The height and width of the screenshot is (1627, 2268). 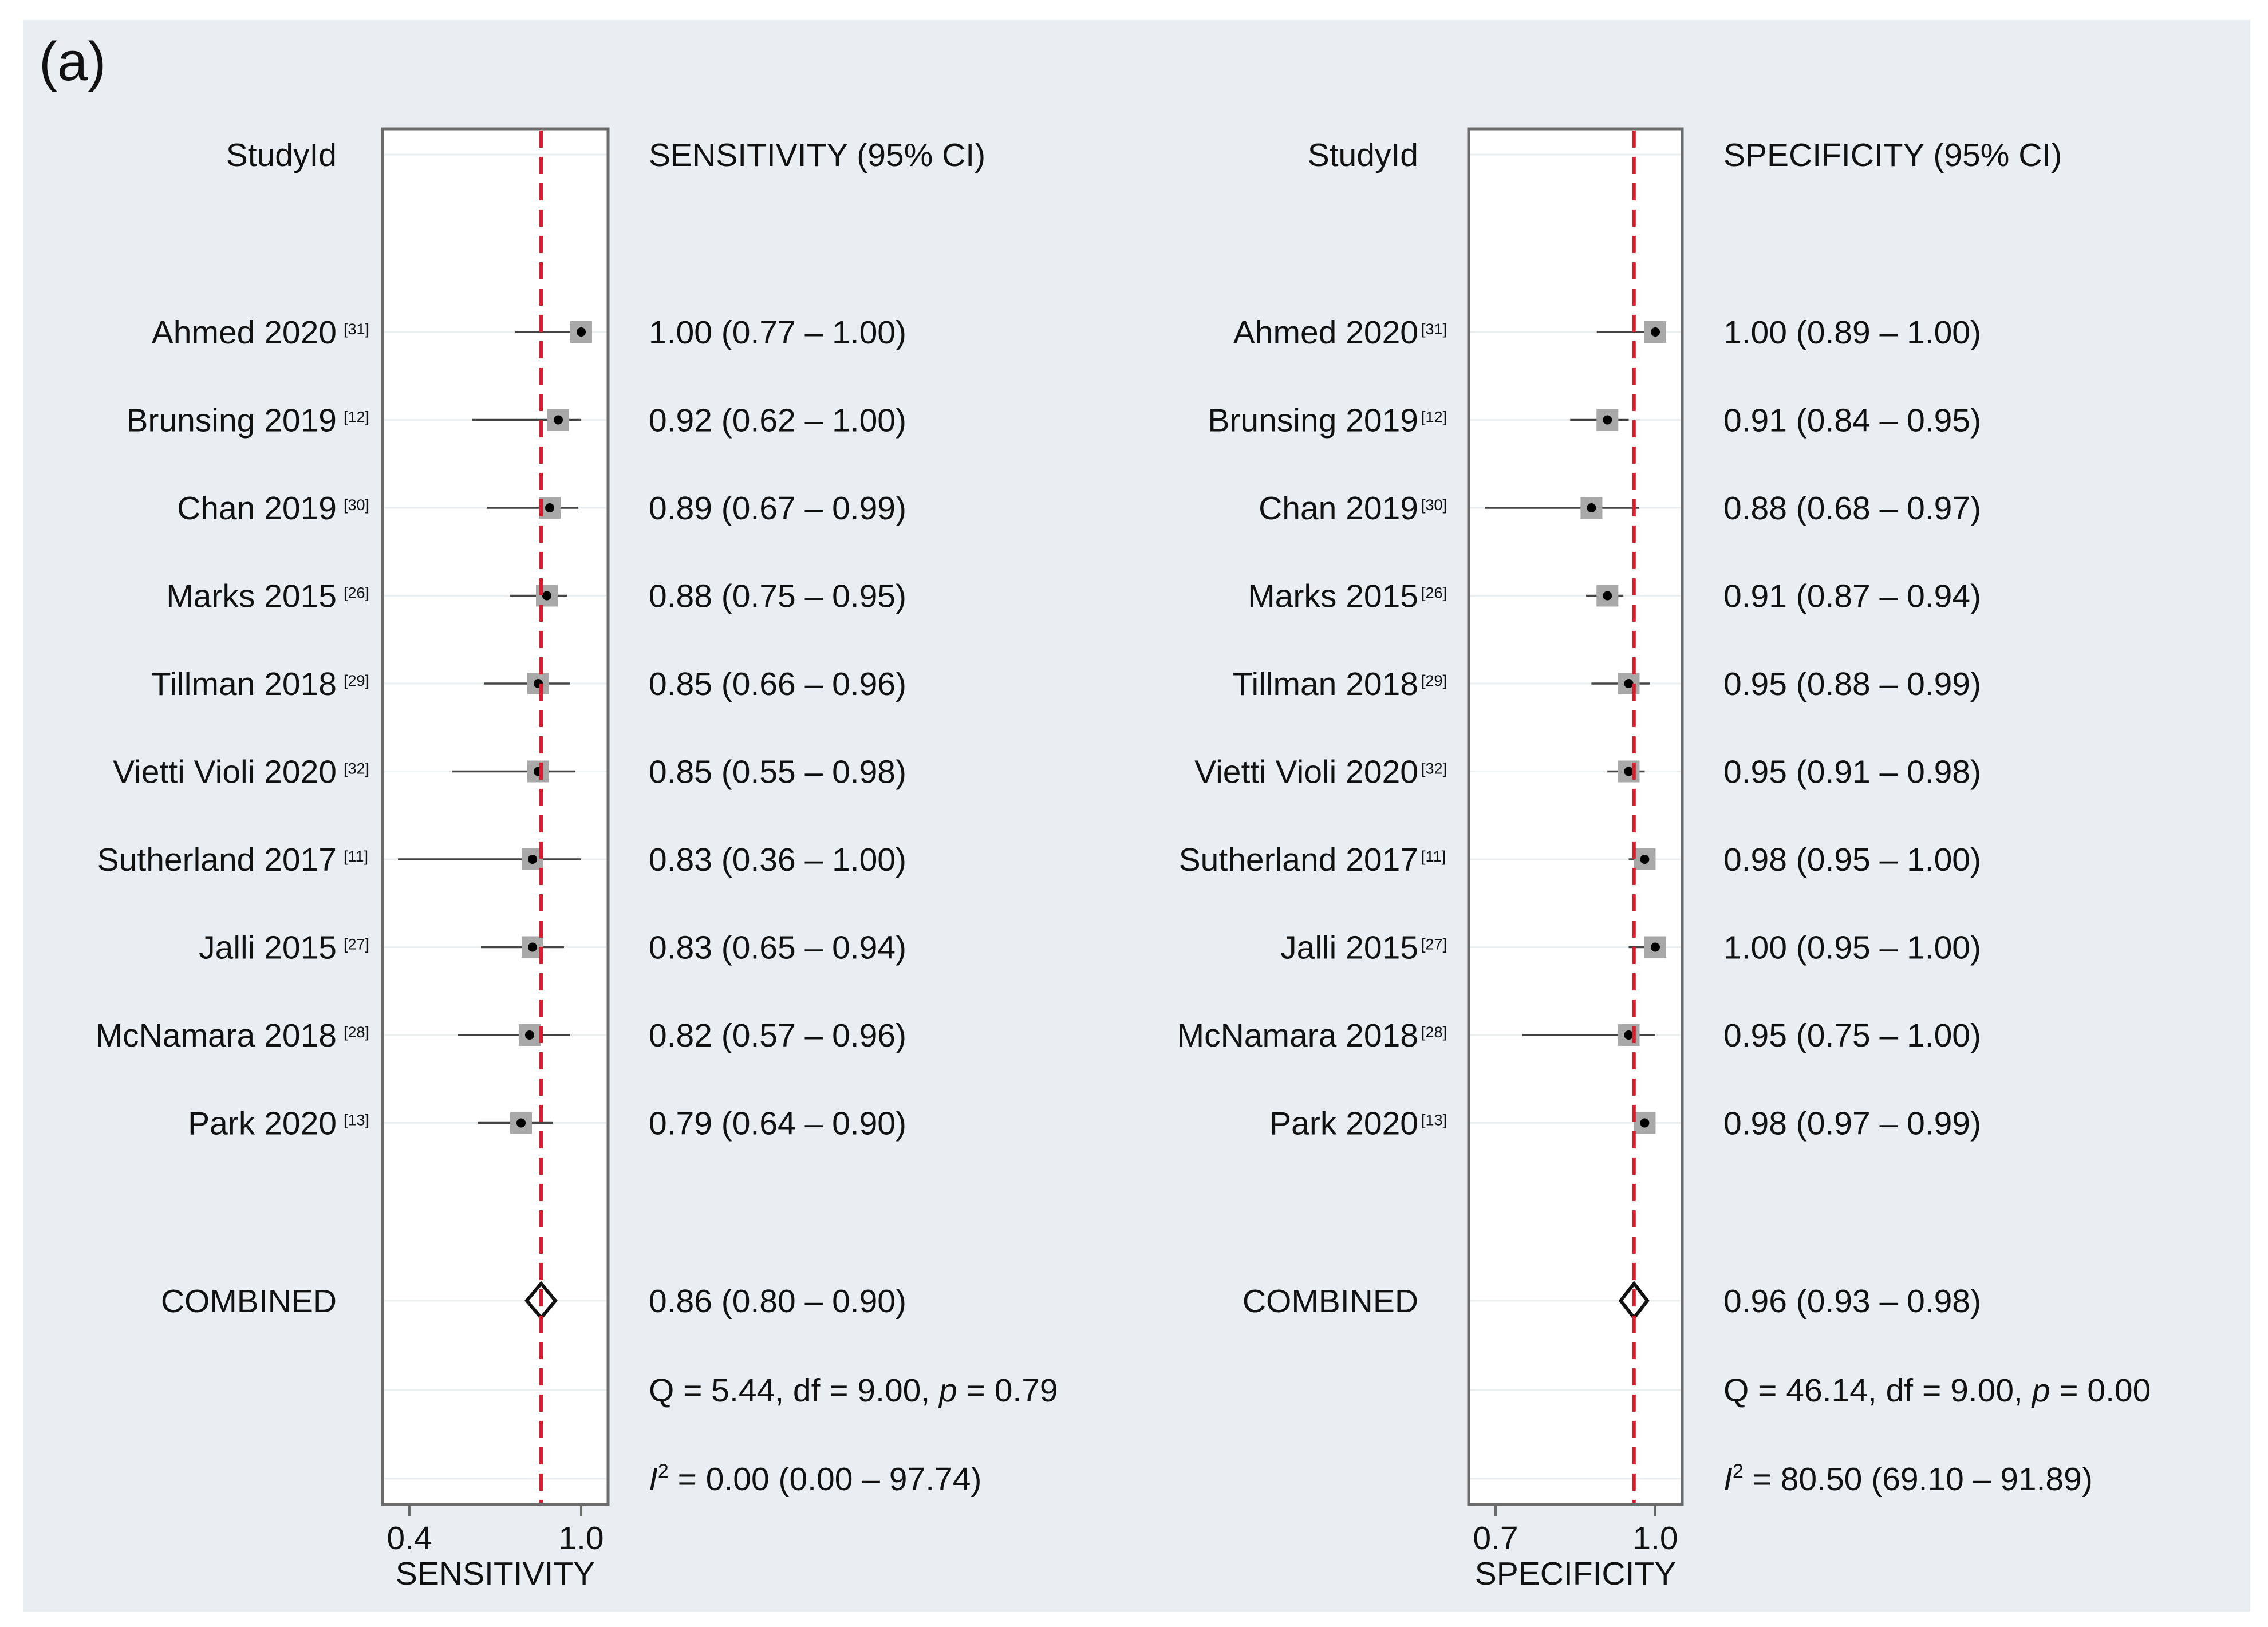 I want to click on sens-plot-frame, so click(x=495, y=816).